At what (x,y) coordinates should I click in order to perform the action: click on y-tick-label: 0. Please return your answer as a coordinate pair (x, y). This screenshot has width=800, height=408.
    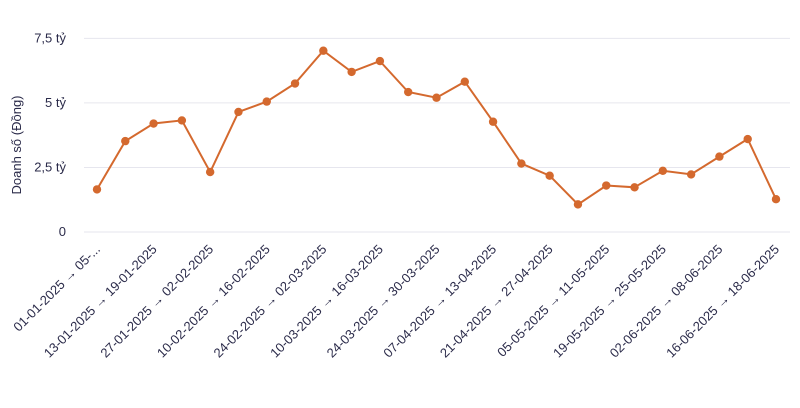
    Looking at the image, I should click on (62, 231).